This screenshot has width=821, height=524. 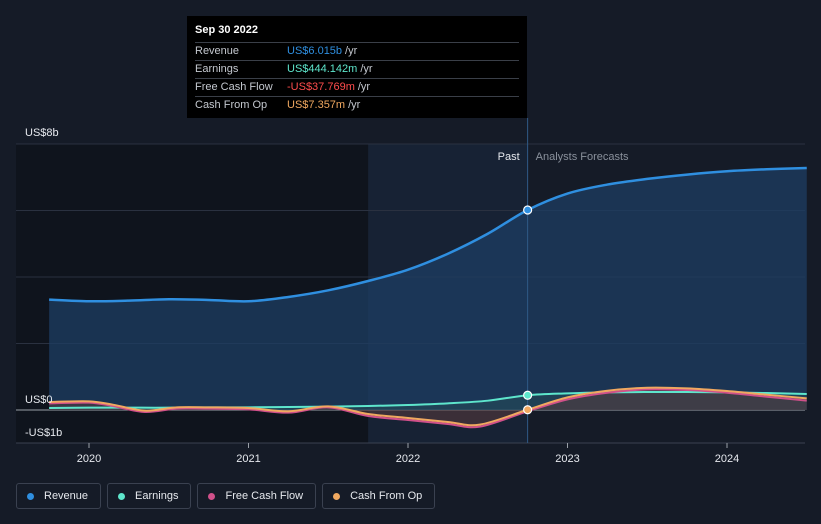 I want to click on cash-from-op-marker, so click(x=528, y=410).